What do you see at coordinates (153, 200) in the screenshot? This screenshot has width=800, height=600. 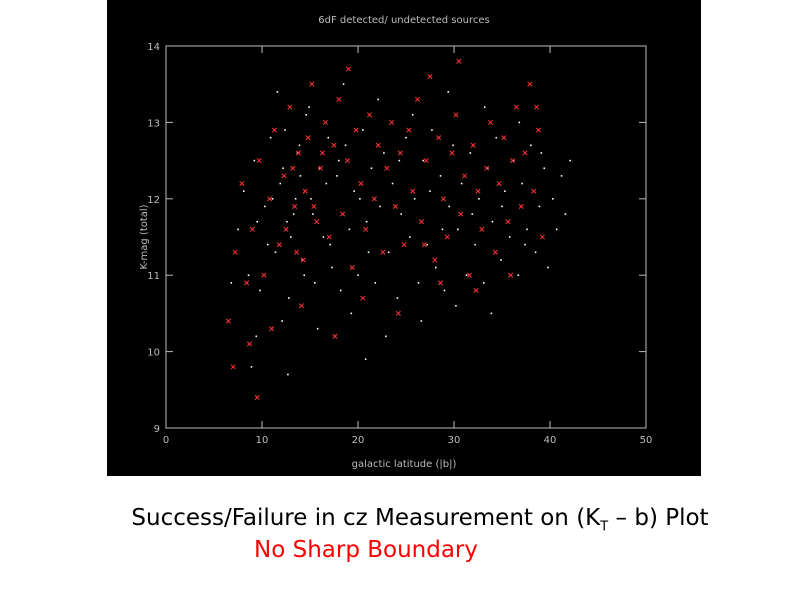 I see `y-tick-label: 12` at bounding box center [153, 200].